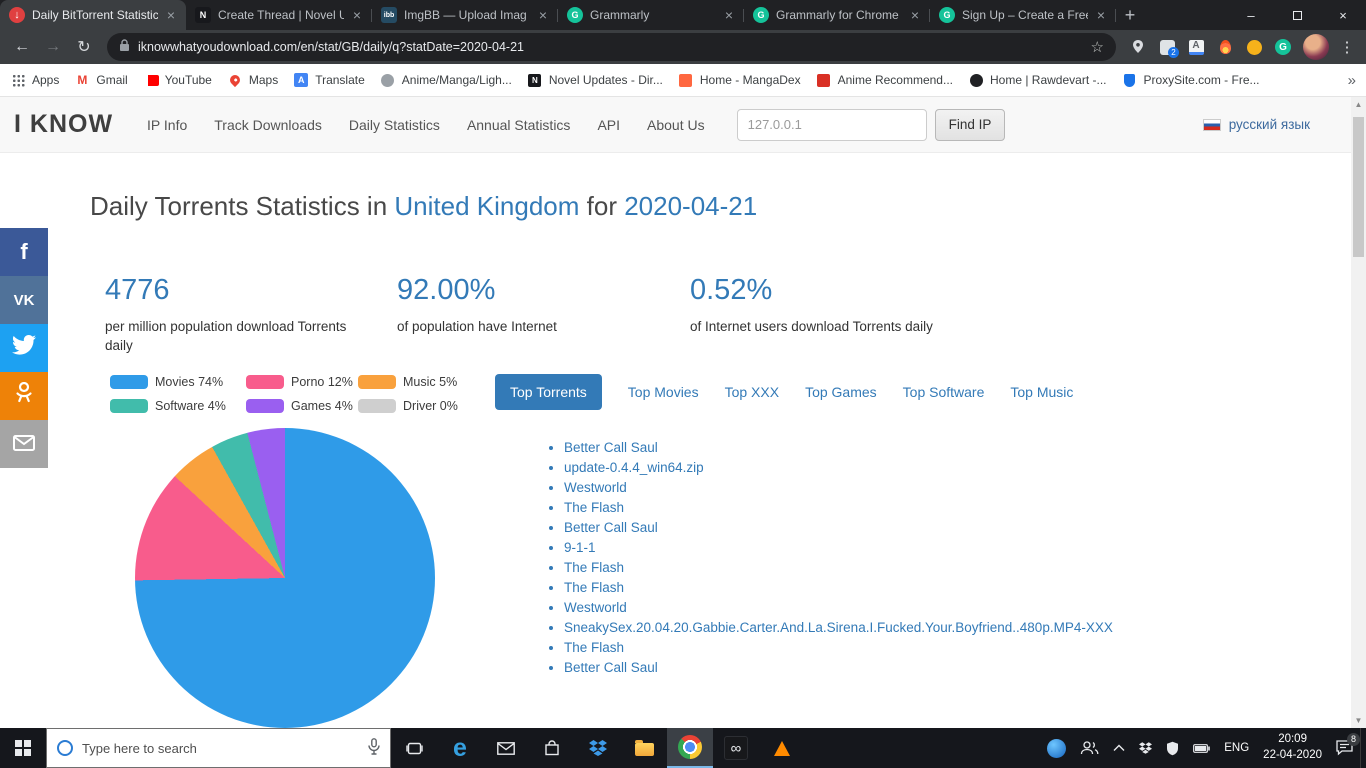 The height and width of the screenshot is (768, 1366). What do you see at coordinates (252, 80) in the screenshot?
I see `bookmark-maps: Maps` at bounding box center [252, 80].